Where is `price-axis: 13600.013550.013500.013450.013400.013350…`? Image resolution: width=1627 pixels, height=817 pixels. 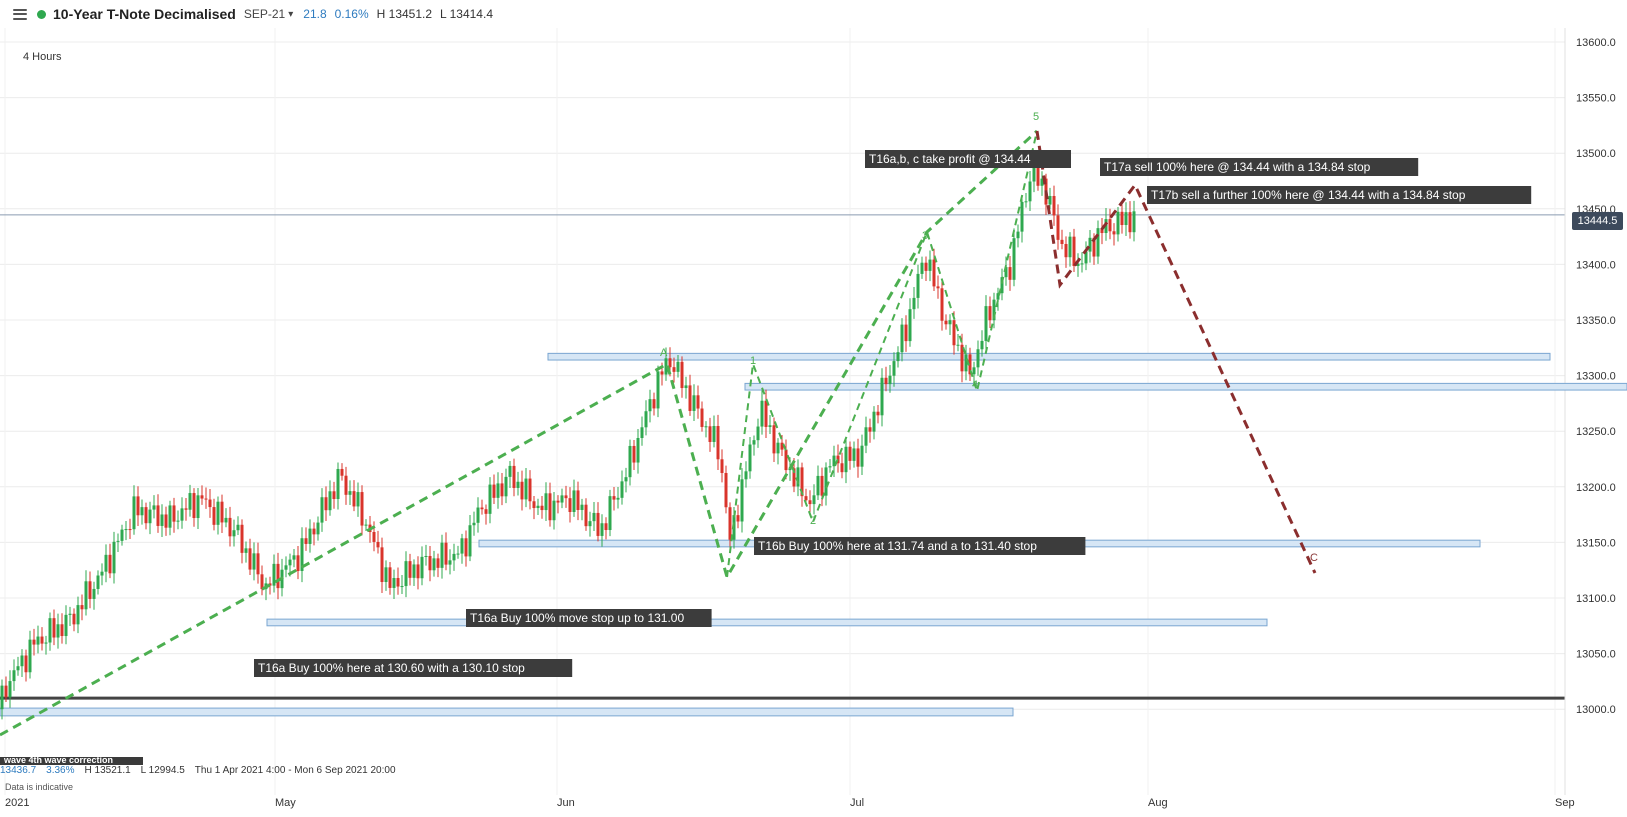
price-axis: 13600.013550.013500.013450.013400.013350… is located at coordinates (1596, 376).